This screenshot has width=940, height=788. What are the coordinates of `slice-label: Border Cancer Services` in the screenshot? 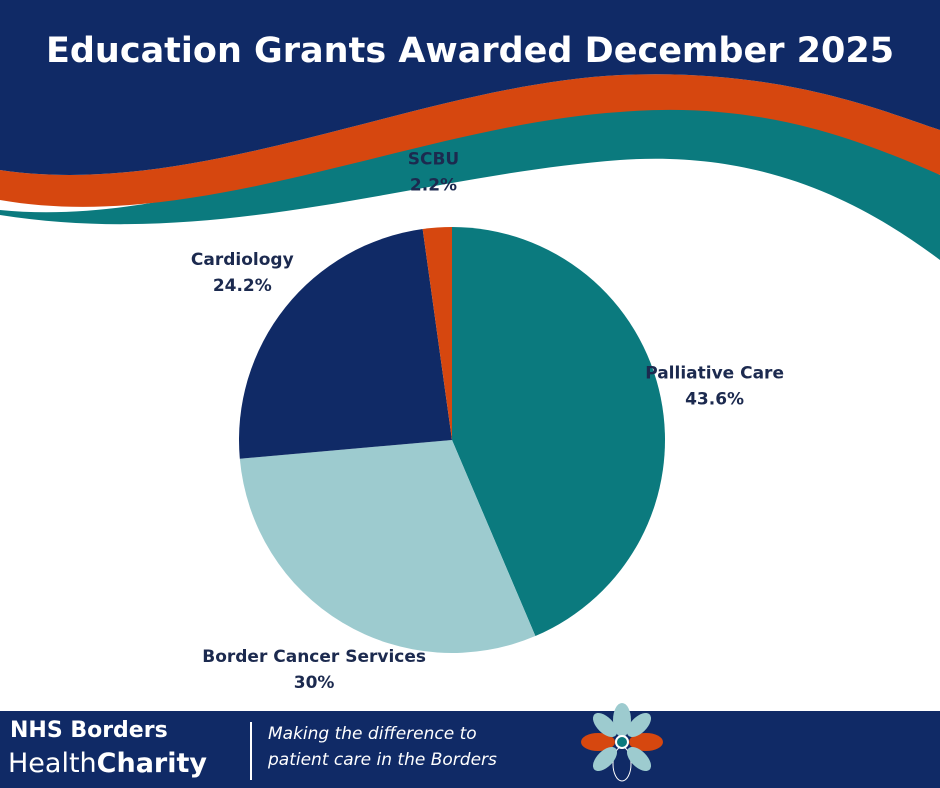 It's located at (314, 657).